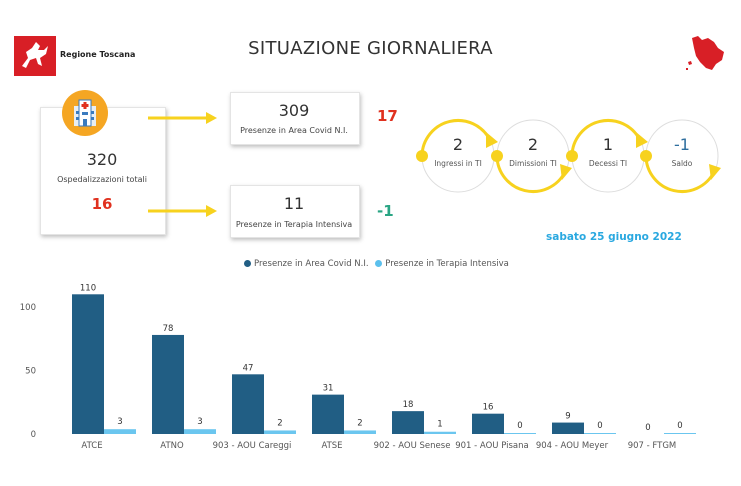  What do you see at coordinates (294, 130) in the screenshot?
I see `covid-area-label: Presenze in Area Covid N.I.` at bounding box center [294, 130].